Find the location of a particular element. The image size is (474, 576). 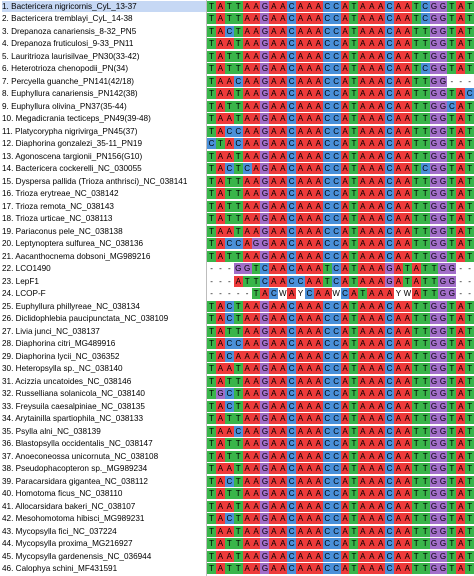

sequence-name: 32. Russelliana solanicola_NC_038140 is located at coordinates (73, 393).